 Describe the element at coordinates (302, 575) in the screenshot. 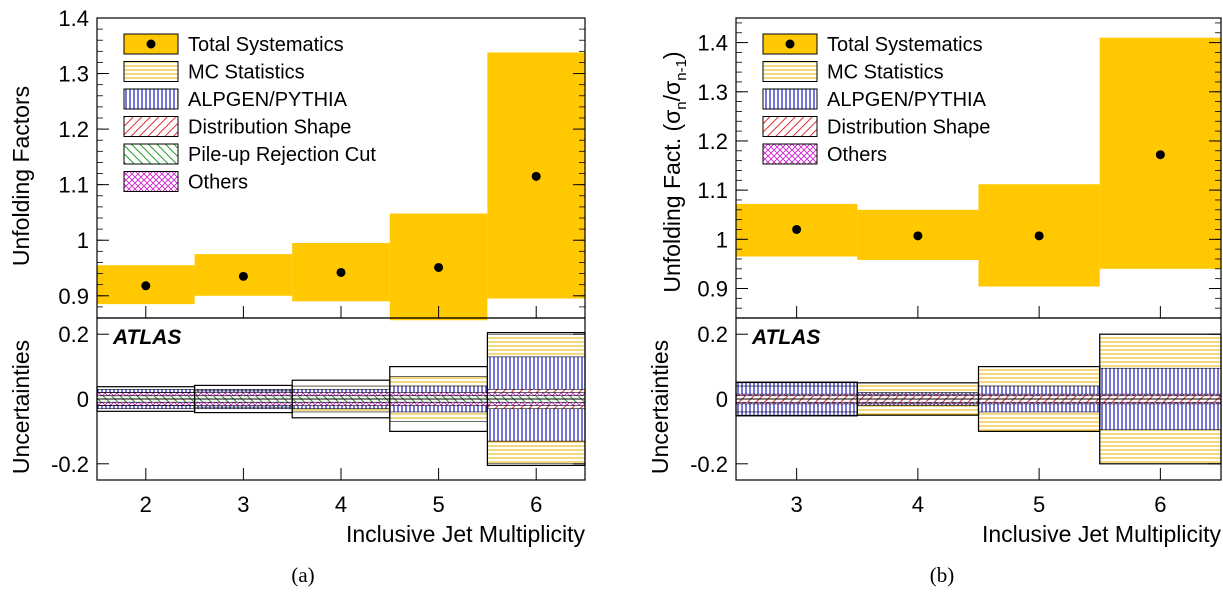

I see `panel-caption: (a)` at that location.